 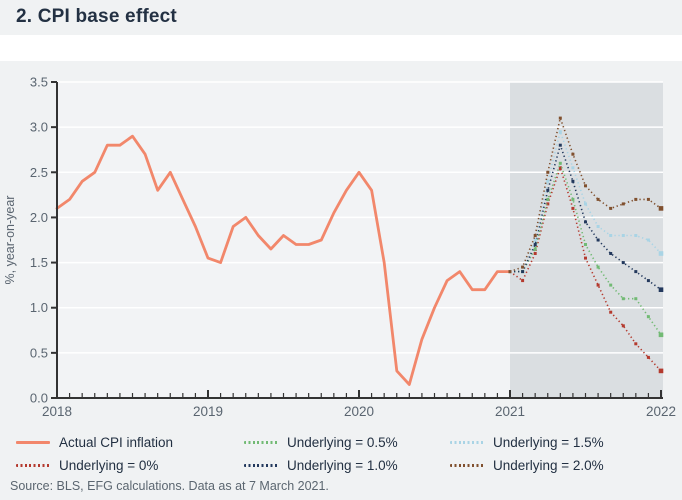 I want to click on legend-item-underlying-1.5-: Underlying = 1.5%, so click(x=527, y=442).